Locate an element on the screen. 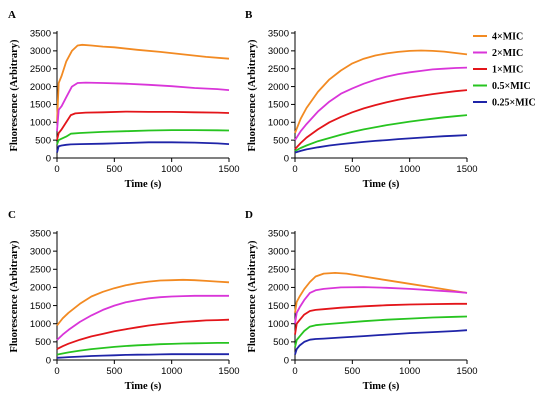  legend-label: 0.25×MIC is located at coordinates (514, 103).